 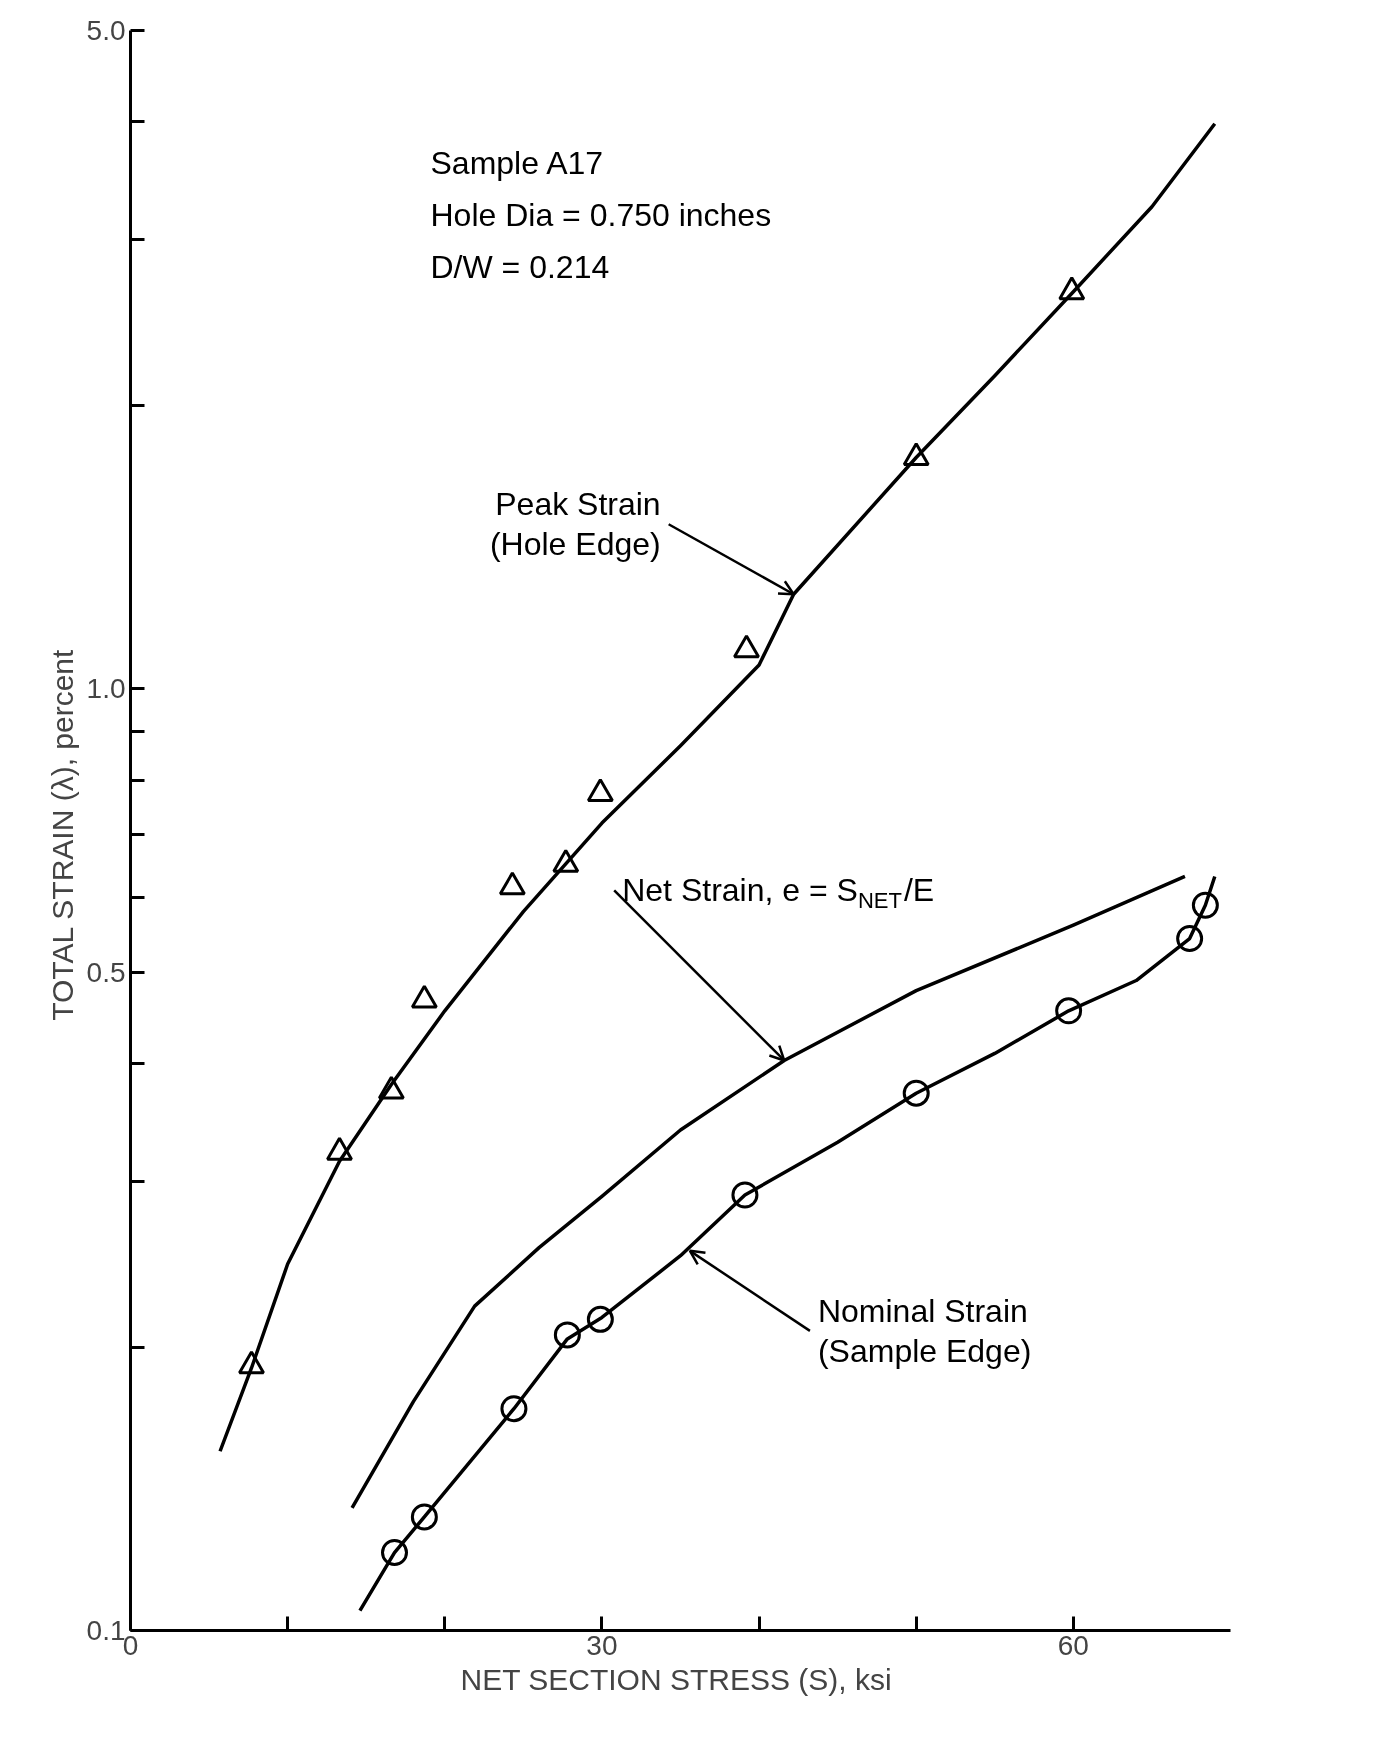 I want to click on annotation: Peak Strain (Hole Edge), so click(x=575, y=524).